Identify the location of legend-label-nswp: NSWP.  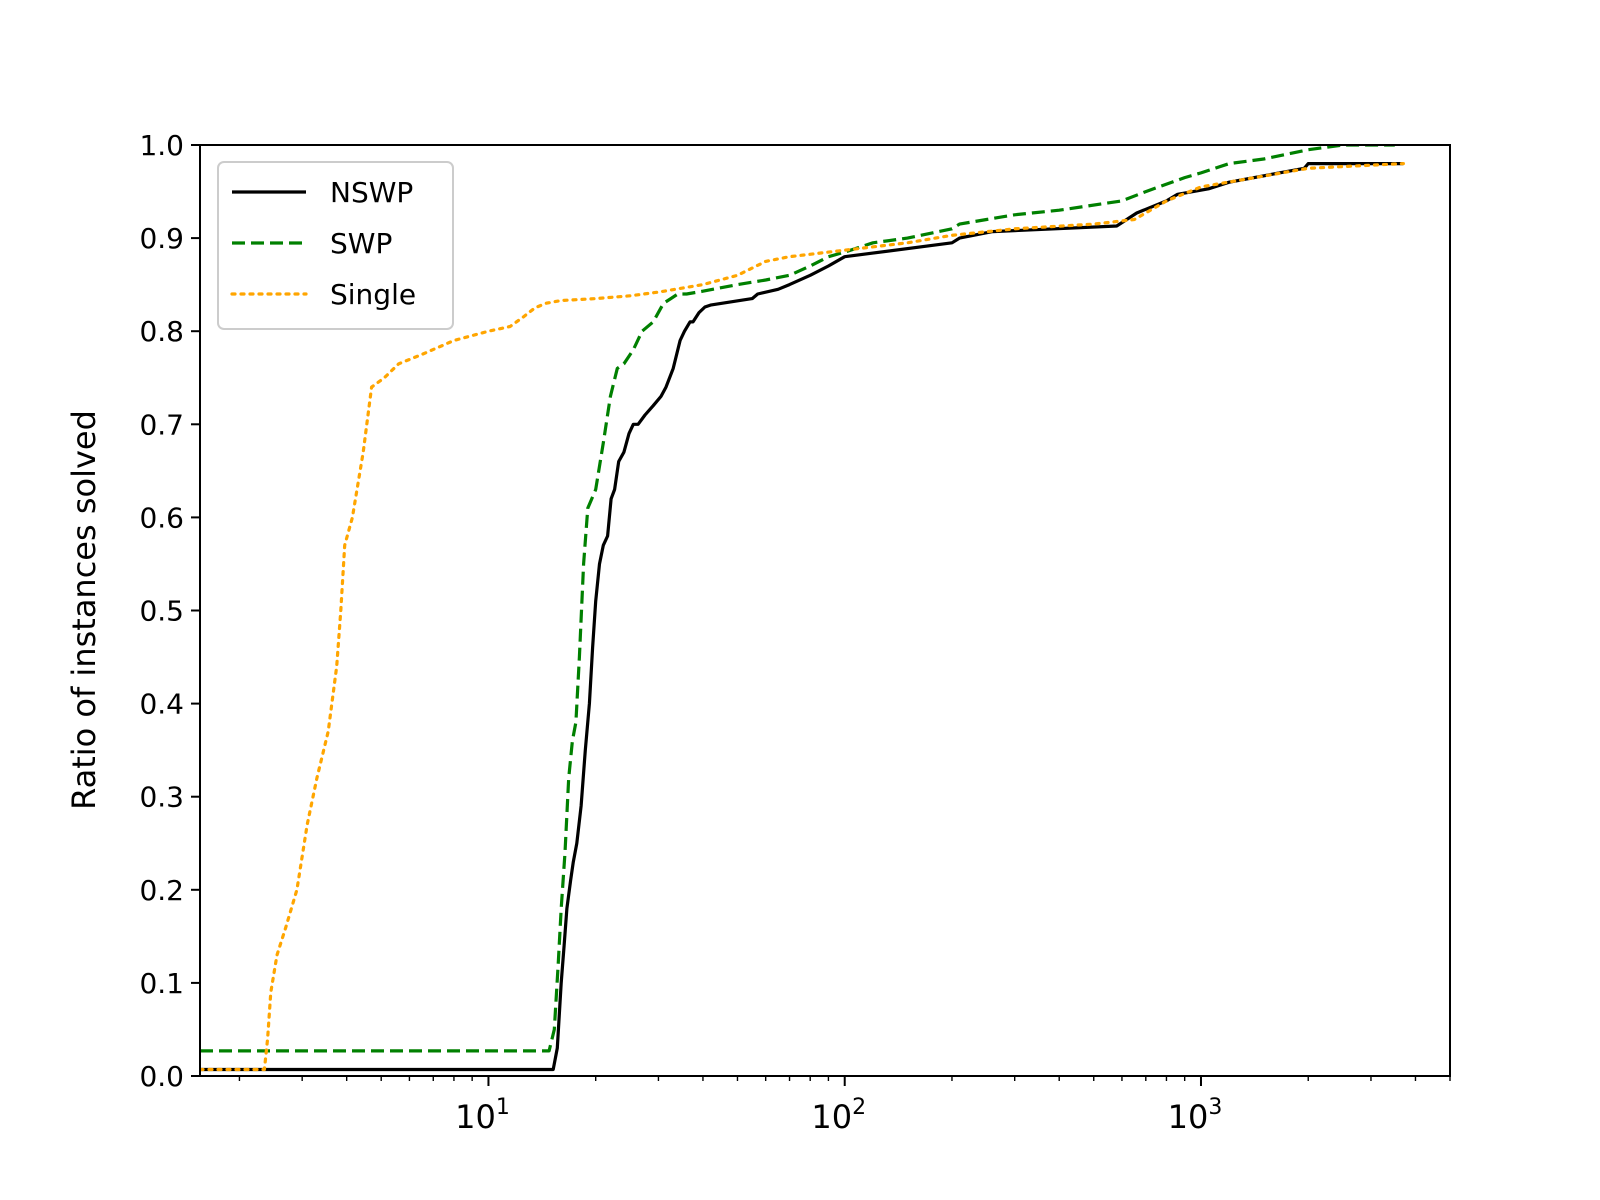
(371, 192).